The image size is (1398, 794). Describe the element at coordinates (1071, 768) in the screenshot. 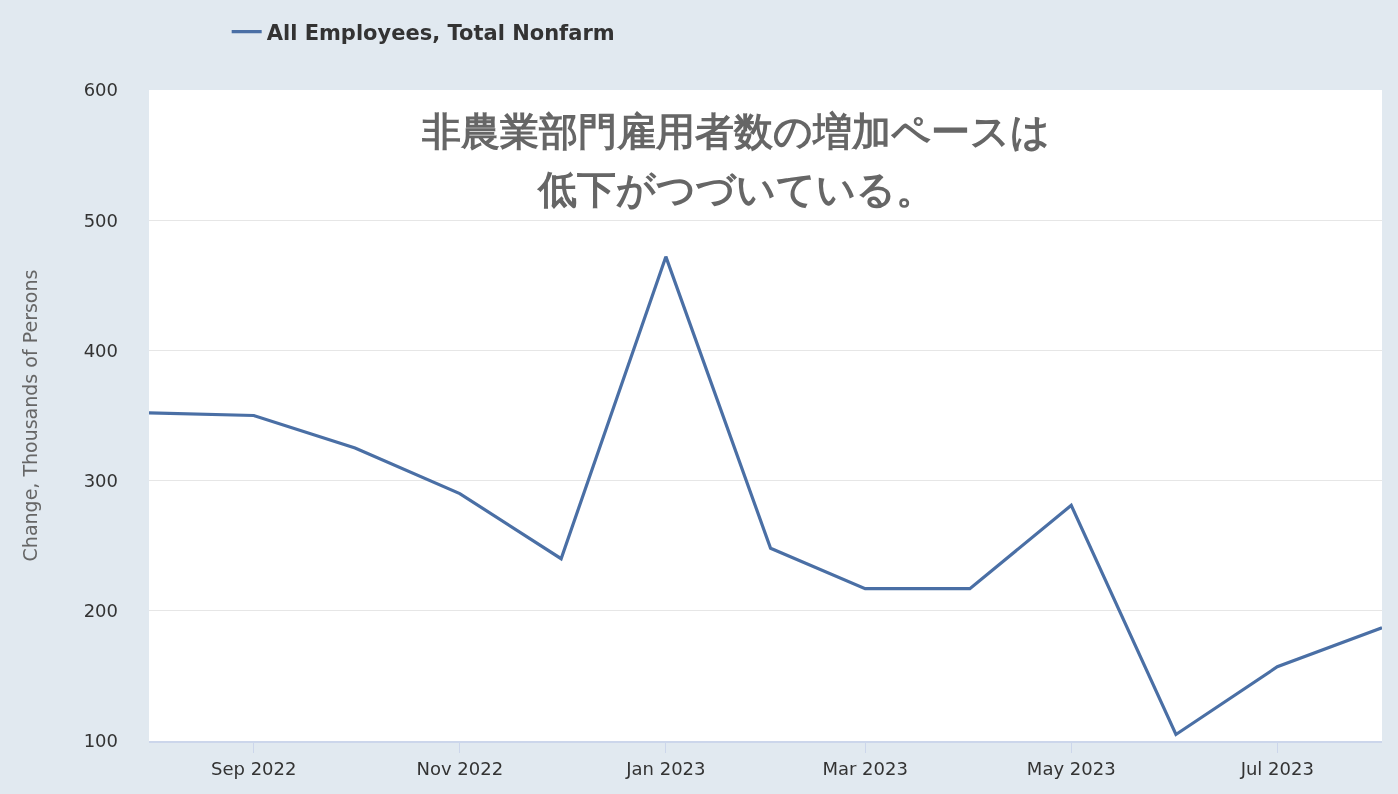

I see `x-tick-label: May 2023` at that location.